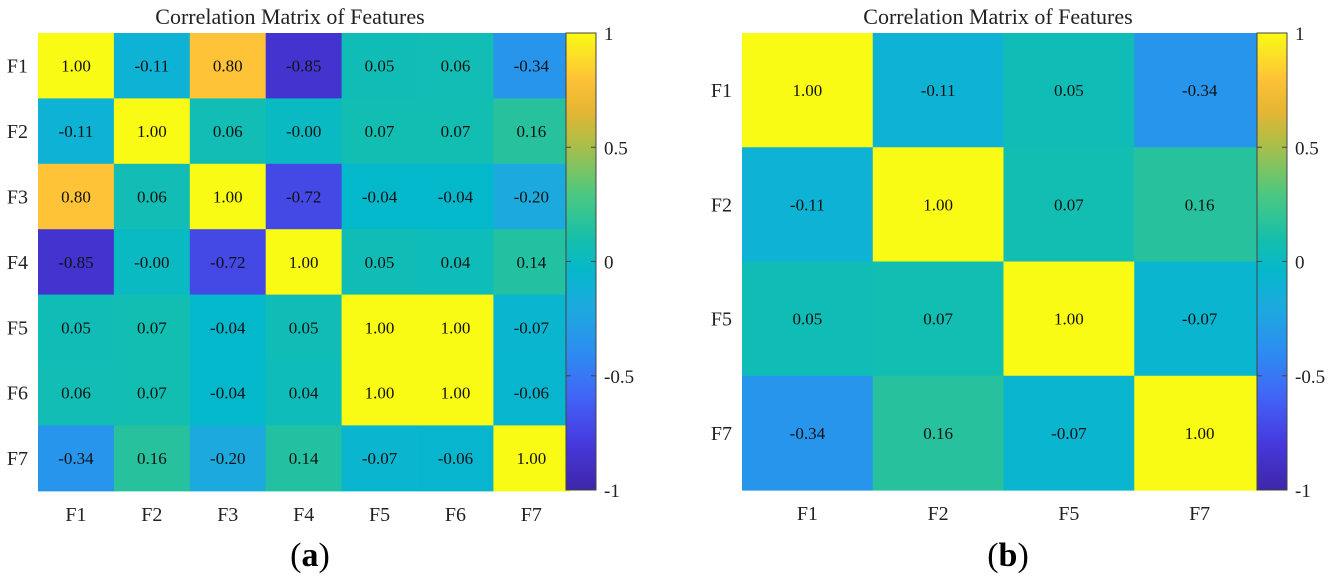 The image size is (1331, 578). What do you see at coordinates (531, 515) in the screenshot?
I see `x-tick-label: F7` at bounding box center [531, 515].